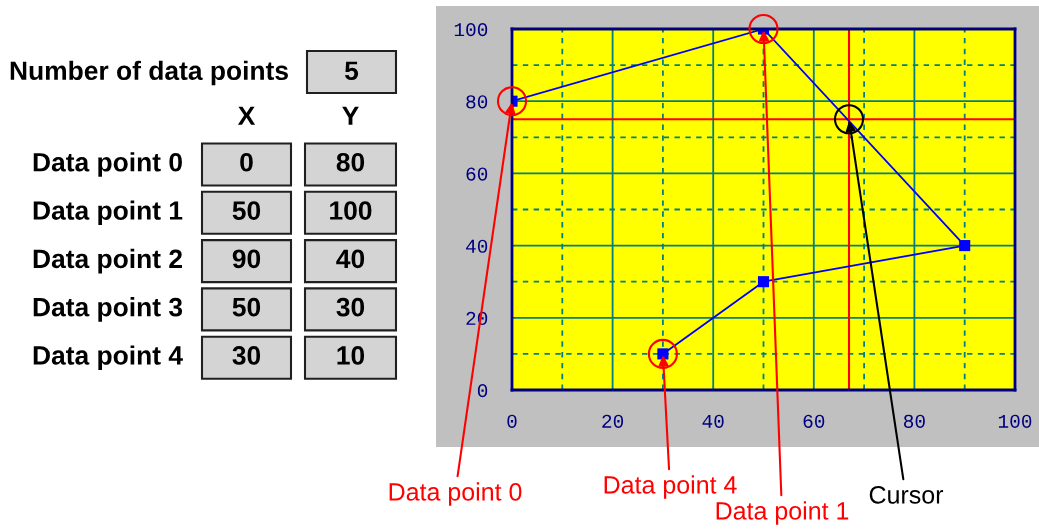 This screenshot has width=1039, height=530. I want to click on text: 40, so click(350, 259).